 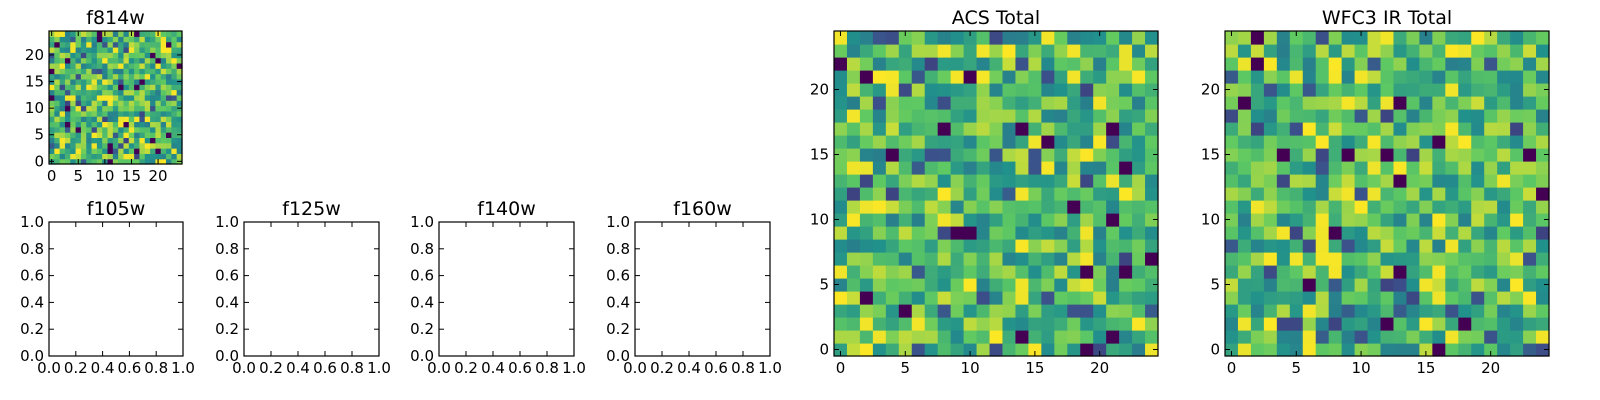 I want to click on y-tick-label: 0.4, so click(x=422, y=302).